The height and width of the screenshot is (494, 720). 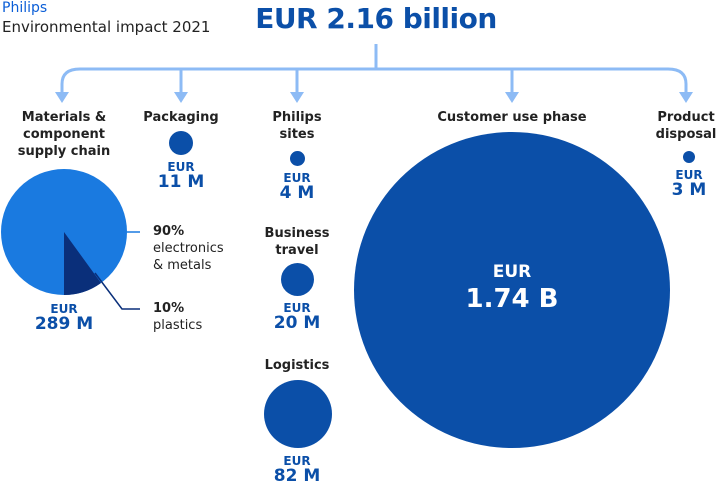 I want to click on sites-label: Philips sites, so click(x=297, y=126).